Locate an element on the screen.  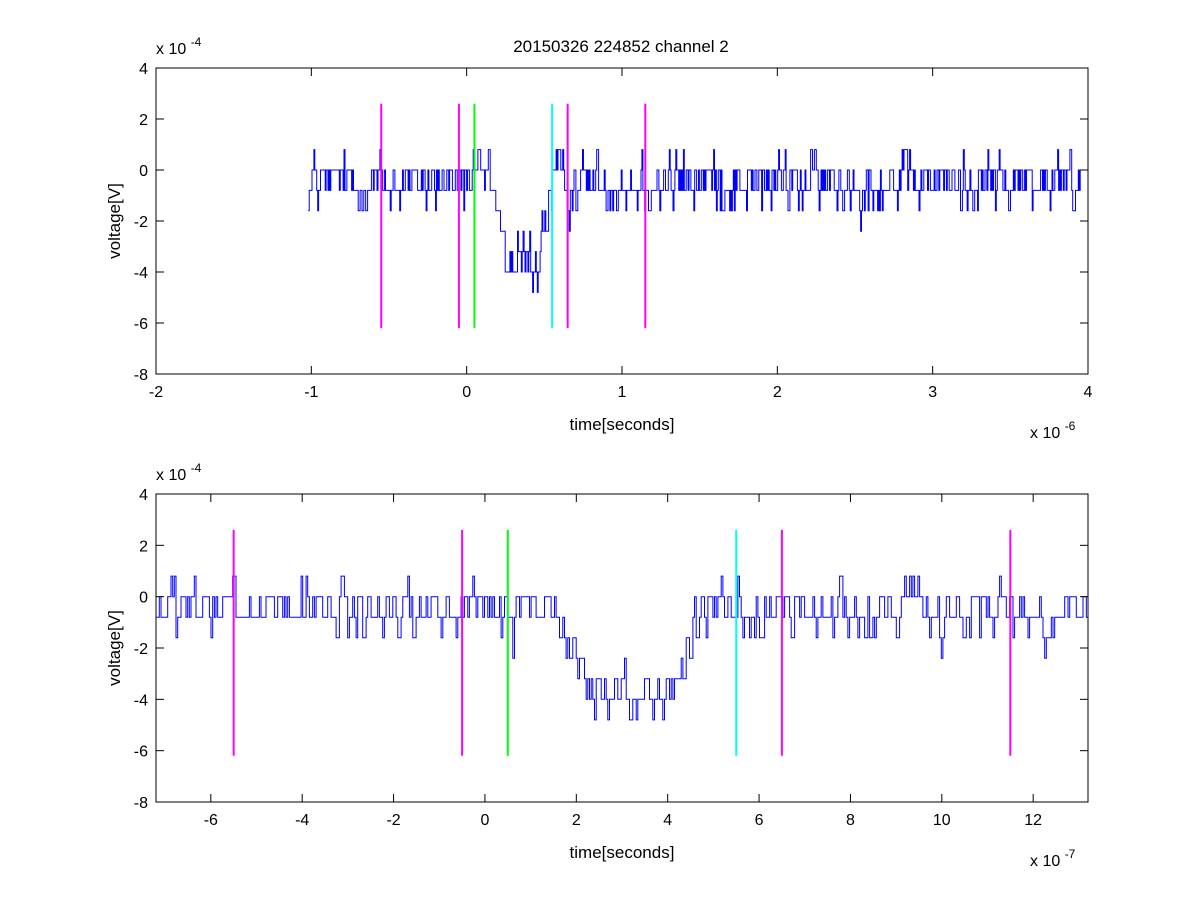
figure-title: 20150326 224852 channel 2 is located at coordinates (621, 46).